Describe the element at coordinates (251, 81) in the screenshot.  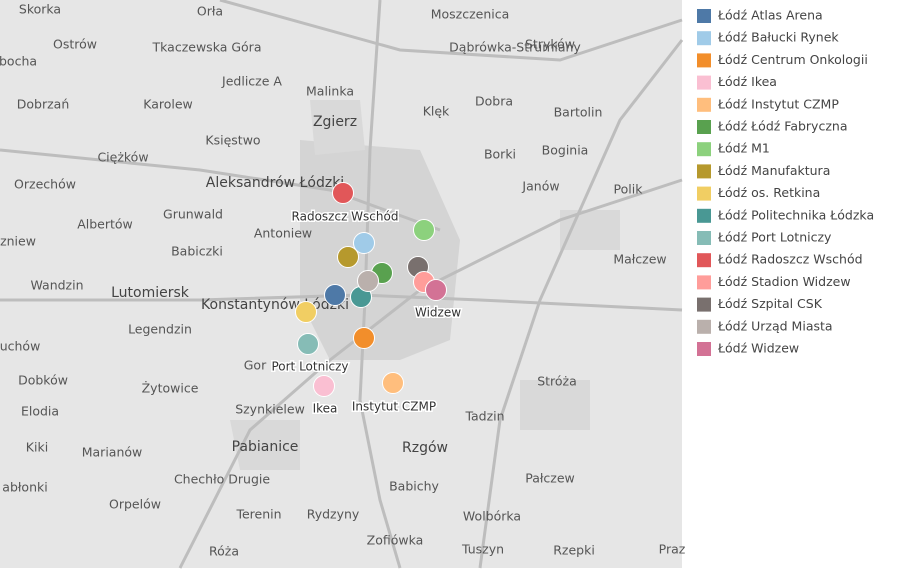
I see `place-label: Jedlicze A` at that location.